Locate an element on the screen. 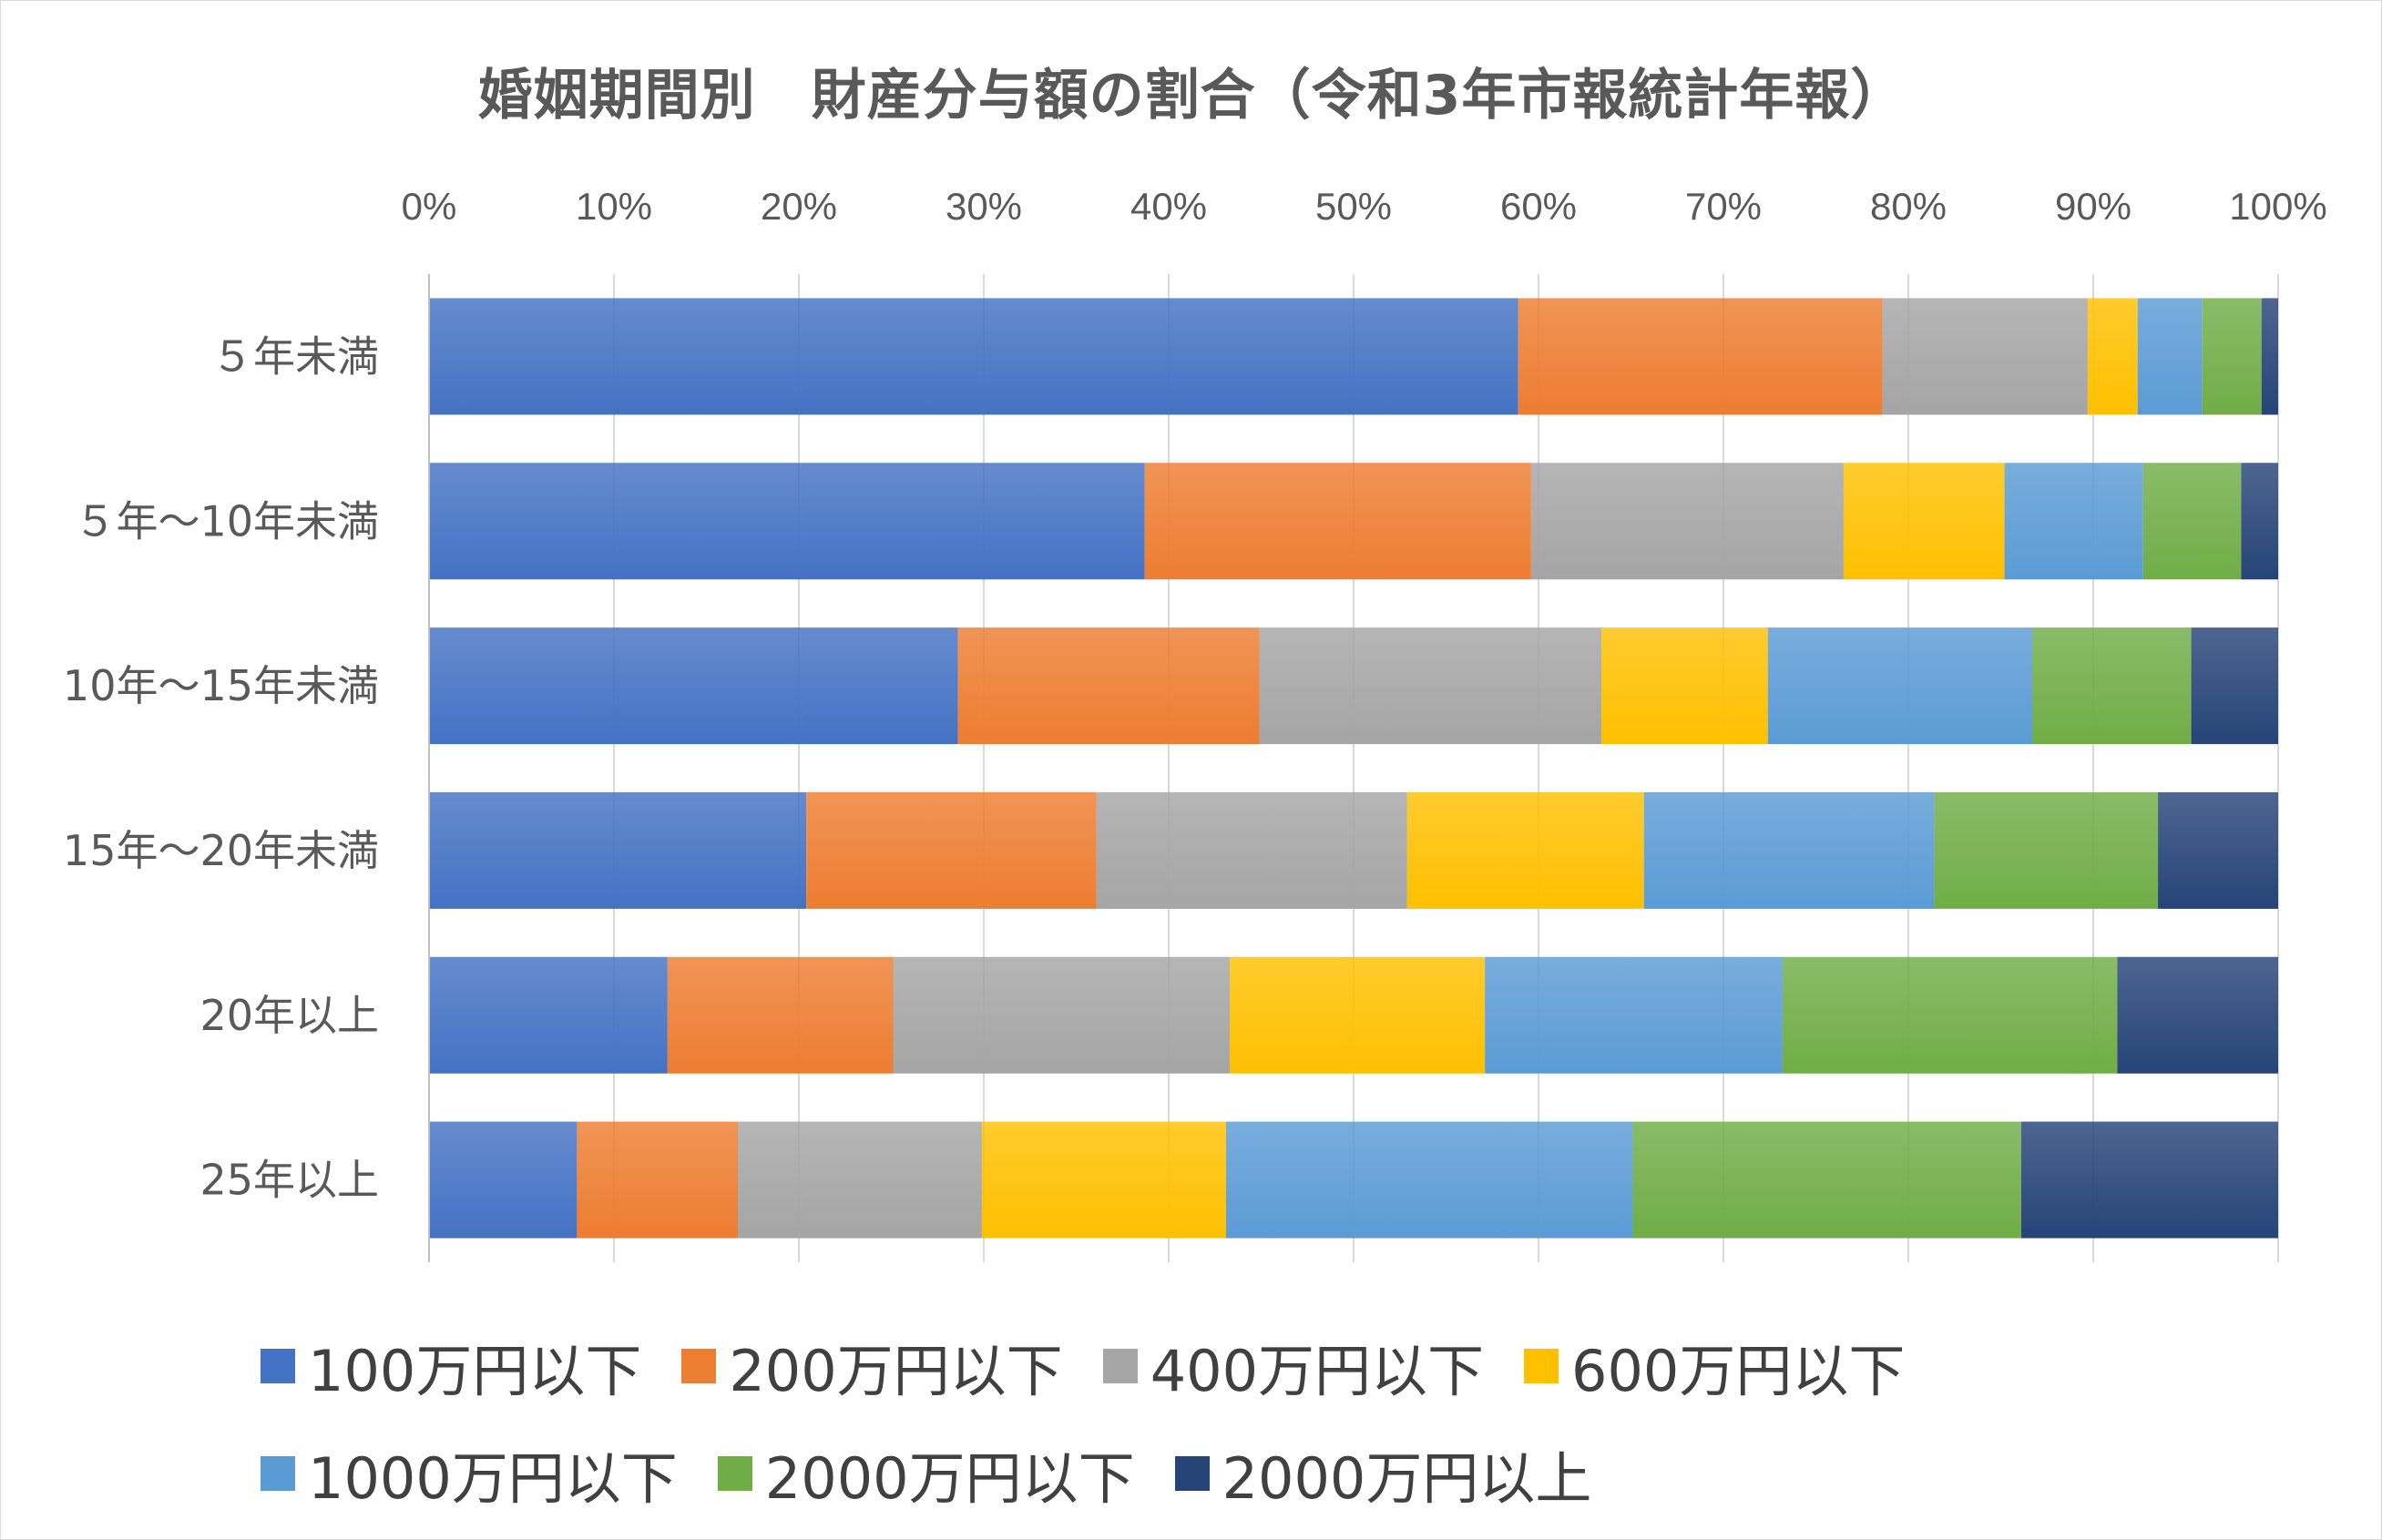 The height and width of the screenshot is (1540, 2382). x-tick-label: 20% is located at coordinates (799, 206).